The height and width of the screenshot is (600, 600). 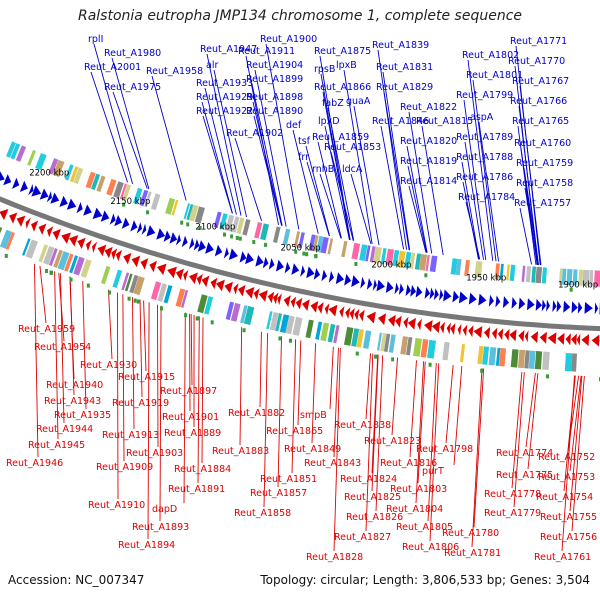 What do you see at coordinates (329, 121) in the screenshot?
I see `forward-gene-label: lpxD` at bounding box center [329, 121].